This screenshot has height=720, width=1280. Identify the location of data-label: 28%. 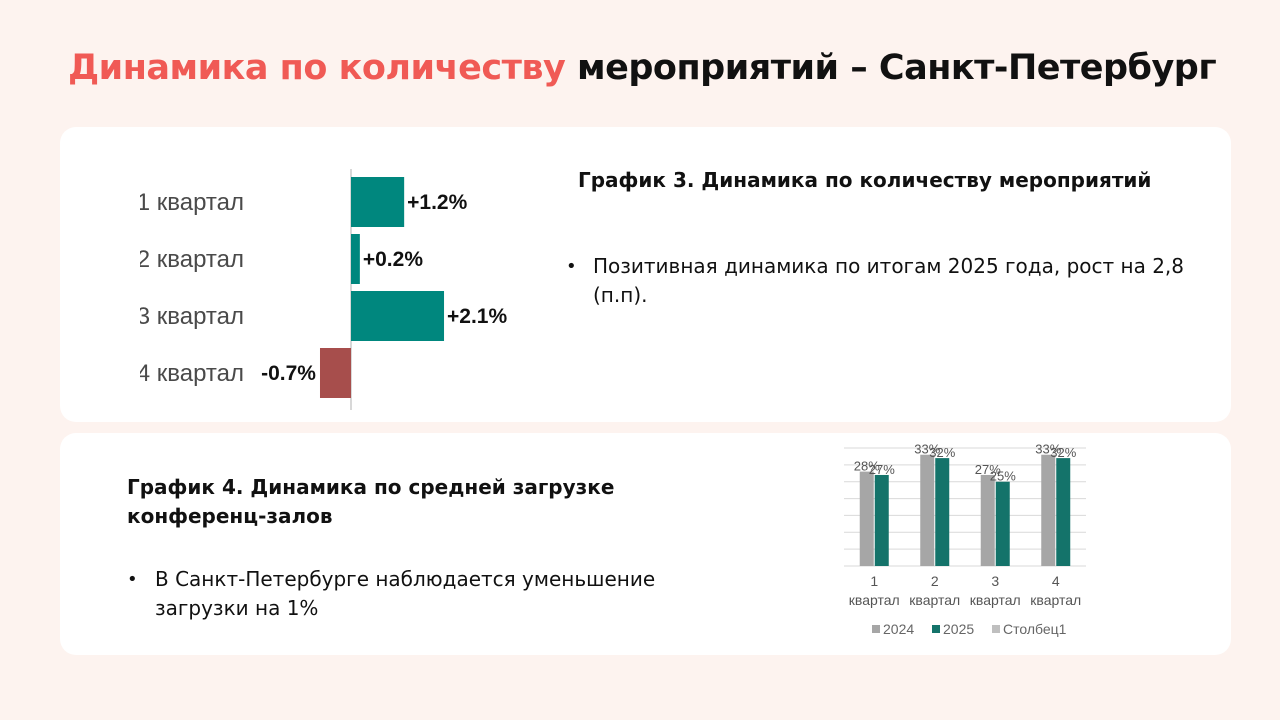
(867, 466).